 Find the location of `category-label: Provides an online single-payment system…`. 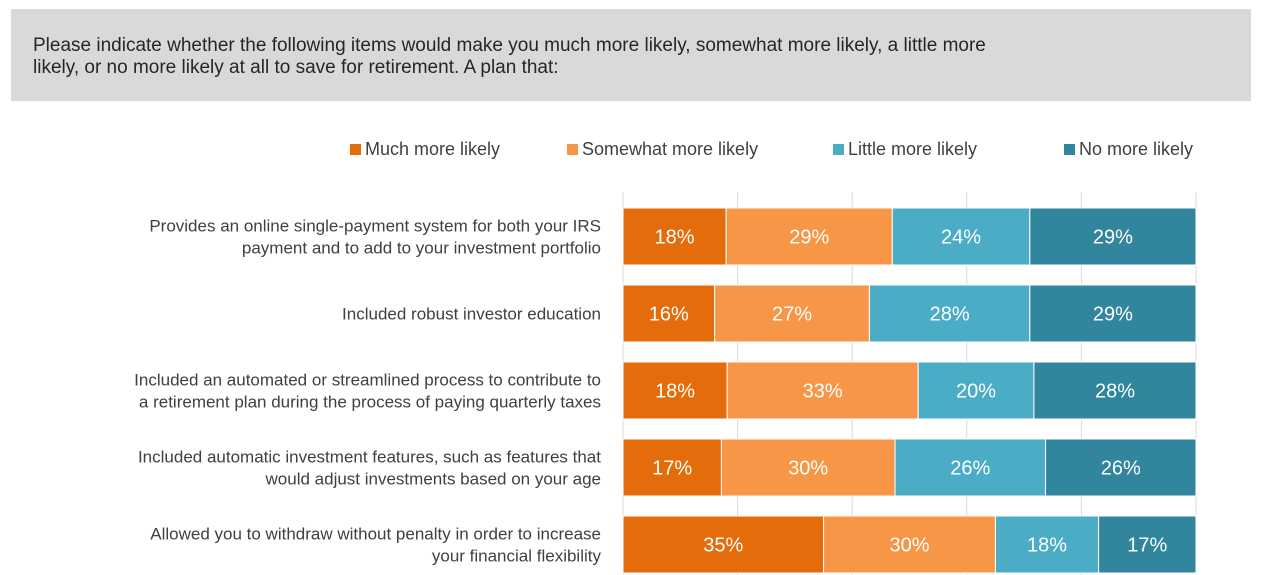

category-label: Provides an online single-payment system… is located at coordinates (375, 237).